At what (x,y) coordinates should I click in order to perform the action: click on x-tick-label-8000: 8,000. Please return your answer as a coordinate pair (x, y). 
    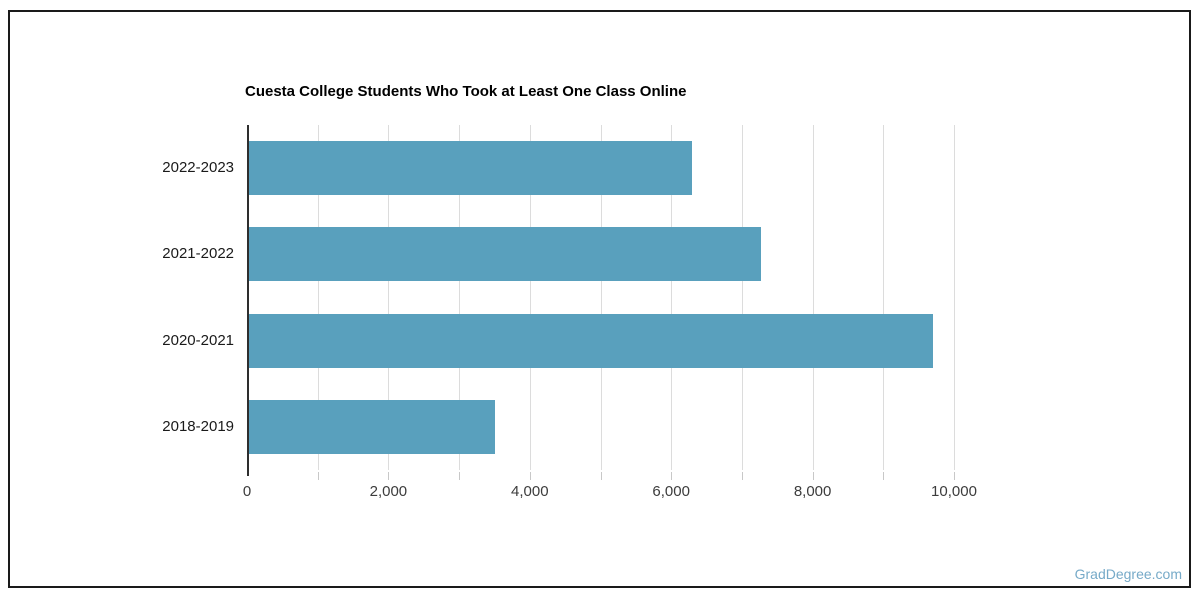
    Looking at the image, I should click on (812, 491).